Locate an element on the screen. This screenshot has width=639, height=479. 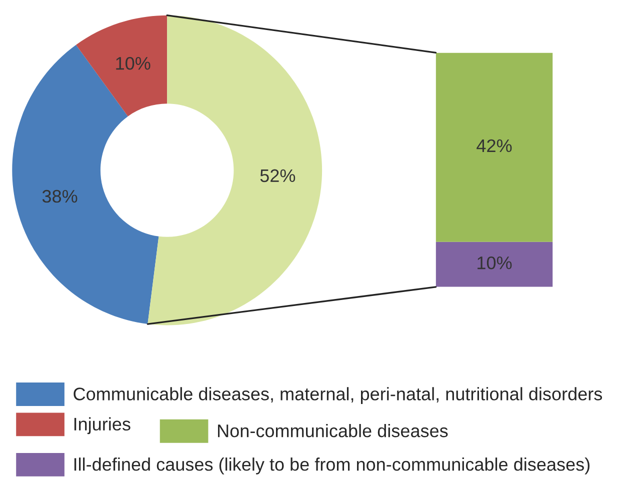
data-label: 42% is located at coordinates (494, 145).